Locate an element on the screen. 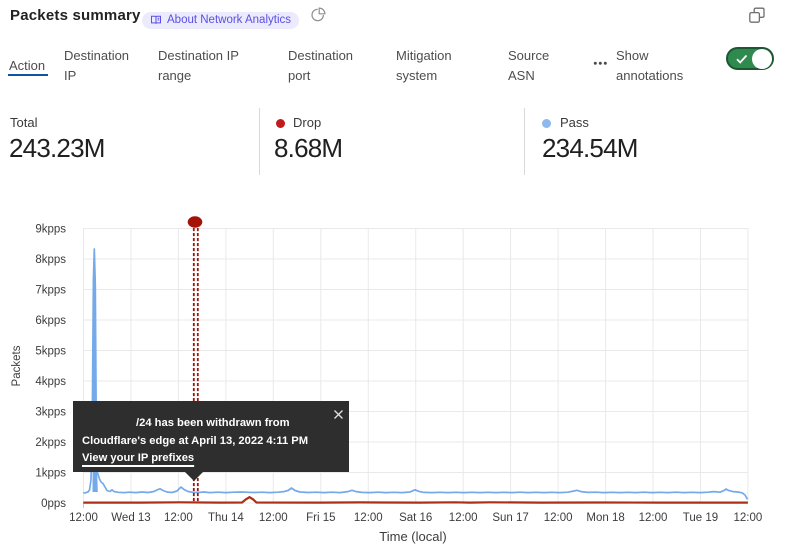 This screenshot has width=785, height=555. svg-text: 9kpps is located at coordinates (50, 230).